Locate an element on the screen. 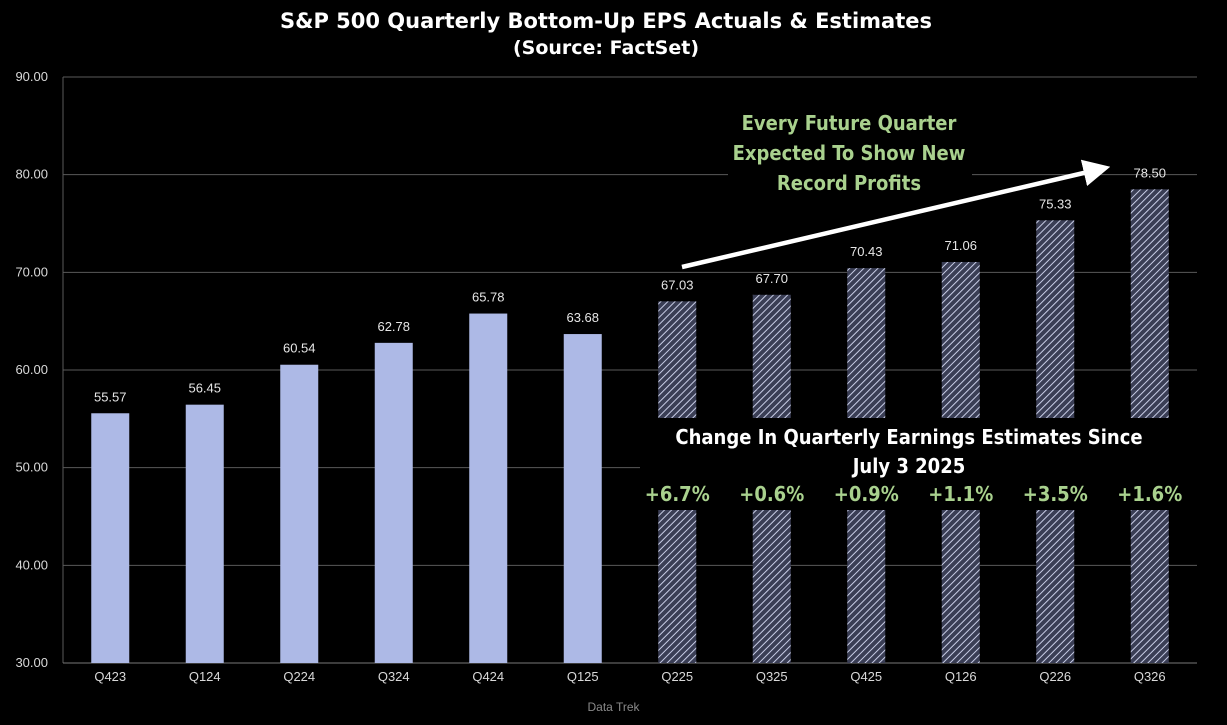 The image size is (1227, 725). x-tick-label: Q125 is located at coordinates (583, 676).